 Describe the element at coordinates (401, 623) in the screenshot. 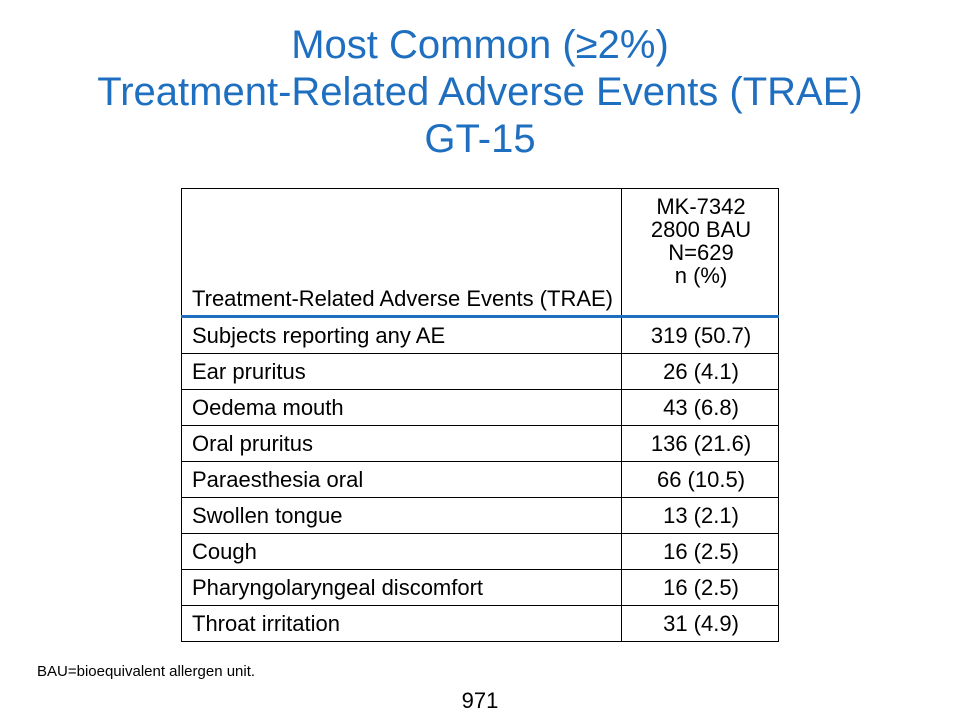

I see `event-name-cell: Throat irritation` at that location.